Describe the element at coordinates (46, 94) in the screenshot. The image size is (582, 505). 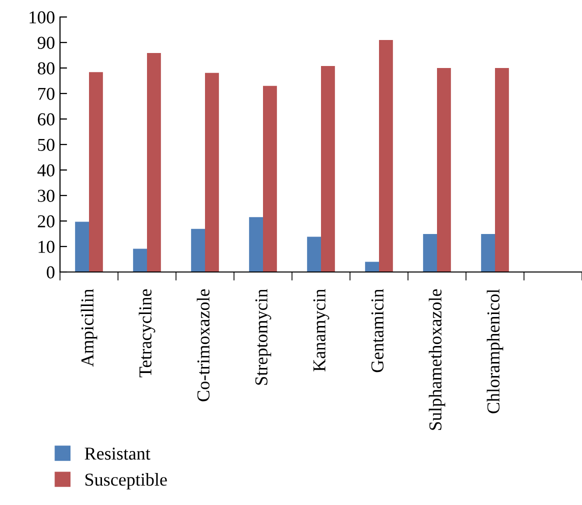
I see `y-tick-label: 70` at that location.